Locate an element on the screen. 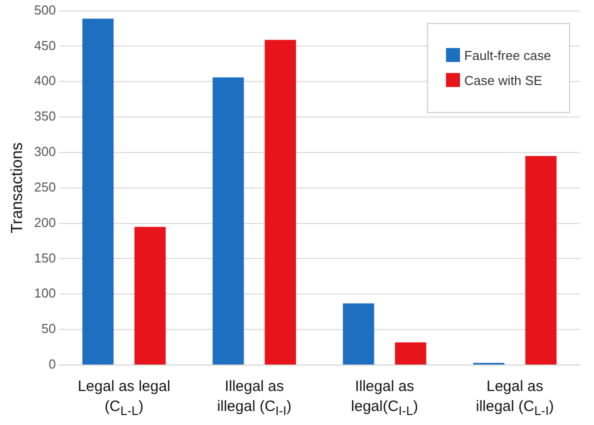 The height and width of the screenshot is (425, 594). y-axis-title: Transactions is located at coordinates (17, 188).